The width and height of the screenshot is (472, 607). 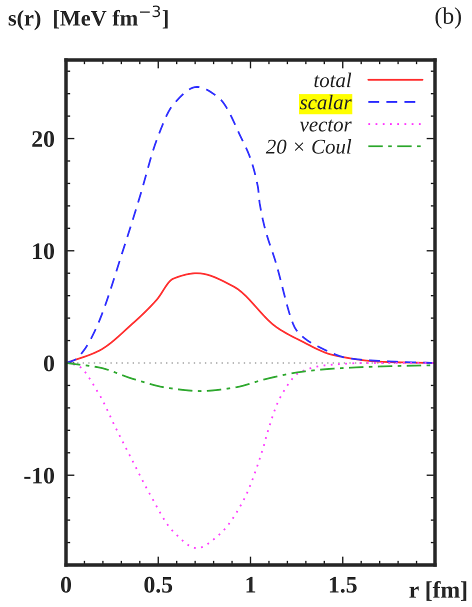 I want to click on legend-label: 20 × Coul, so click(x=309, y=146).